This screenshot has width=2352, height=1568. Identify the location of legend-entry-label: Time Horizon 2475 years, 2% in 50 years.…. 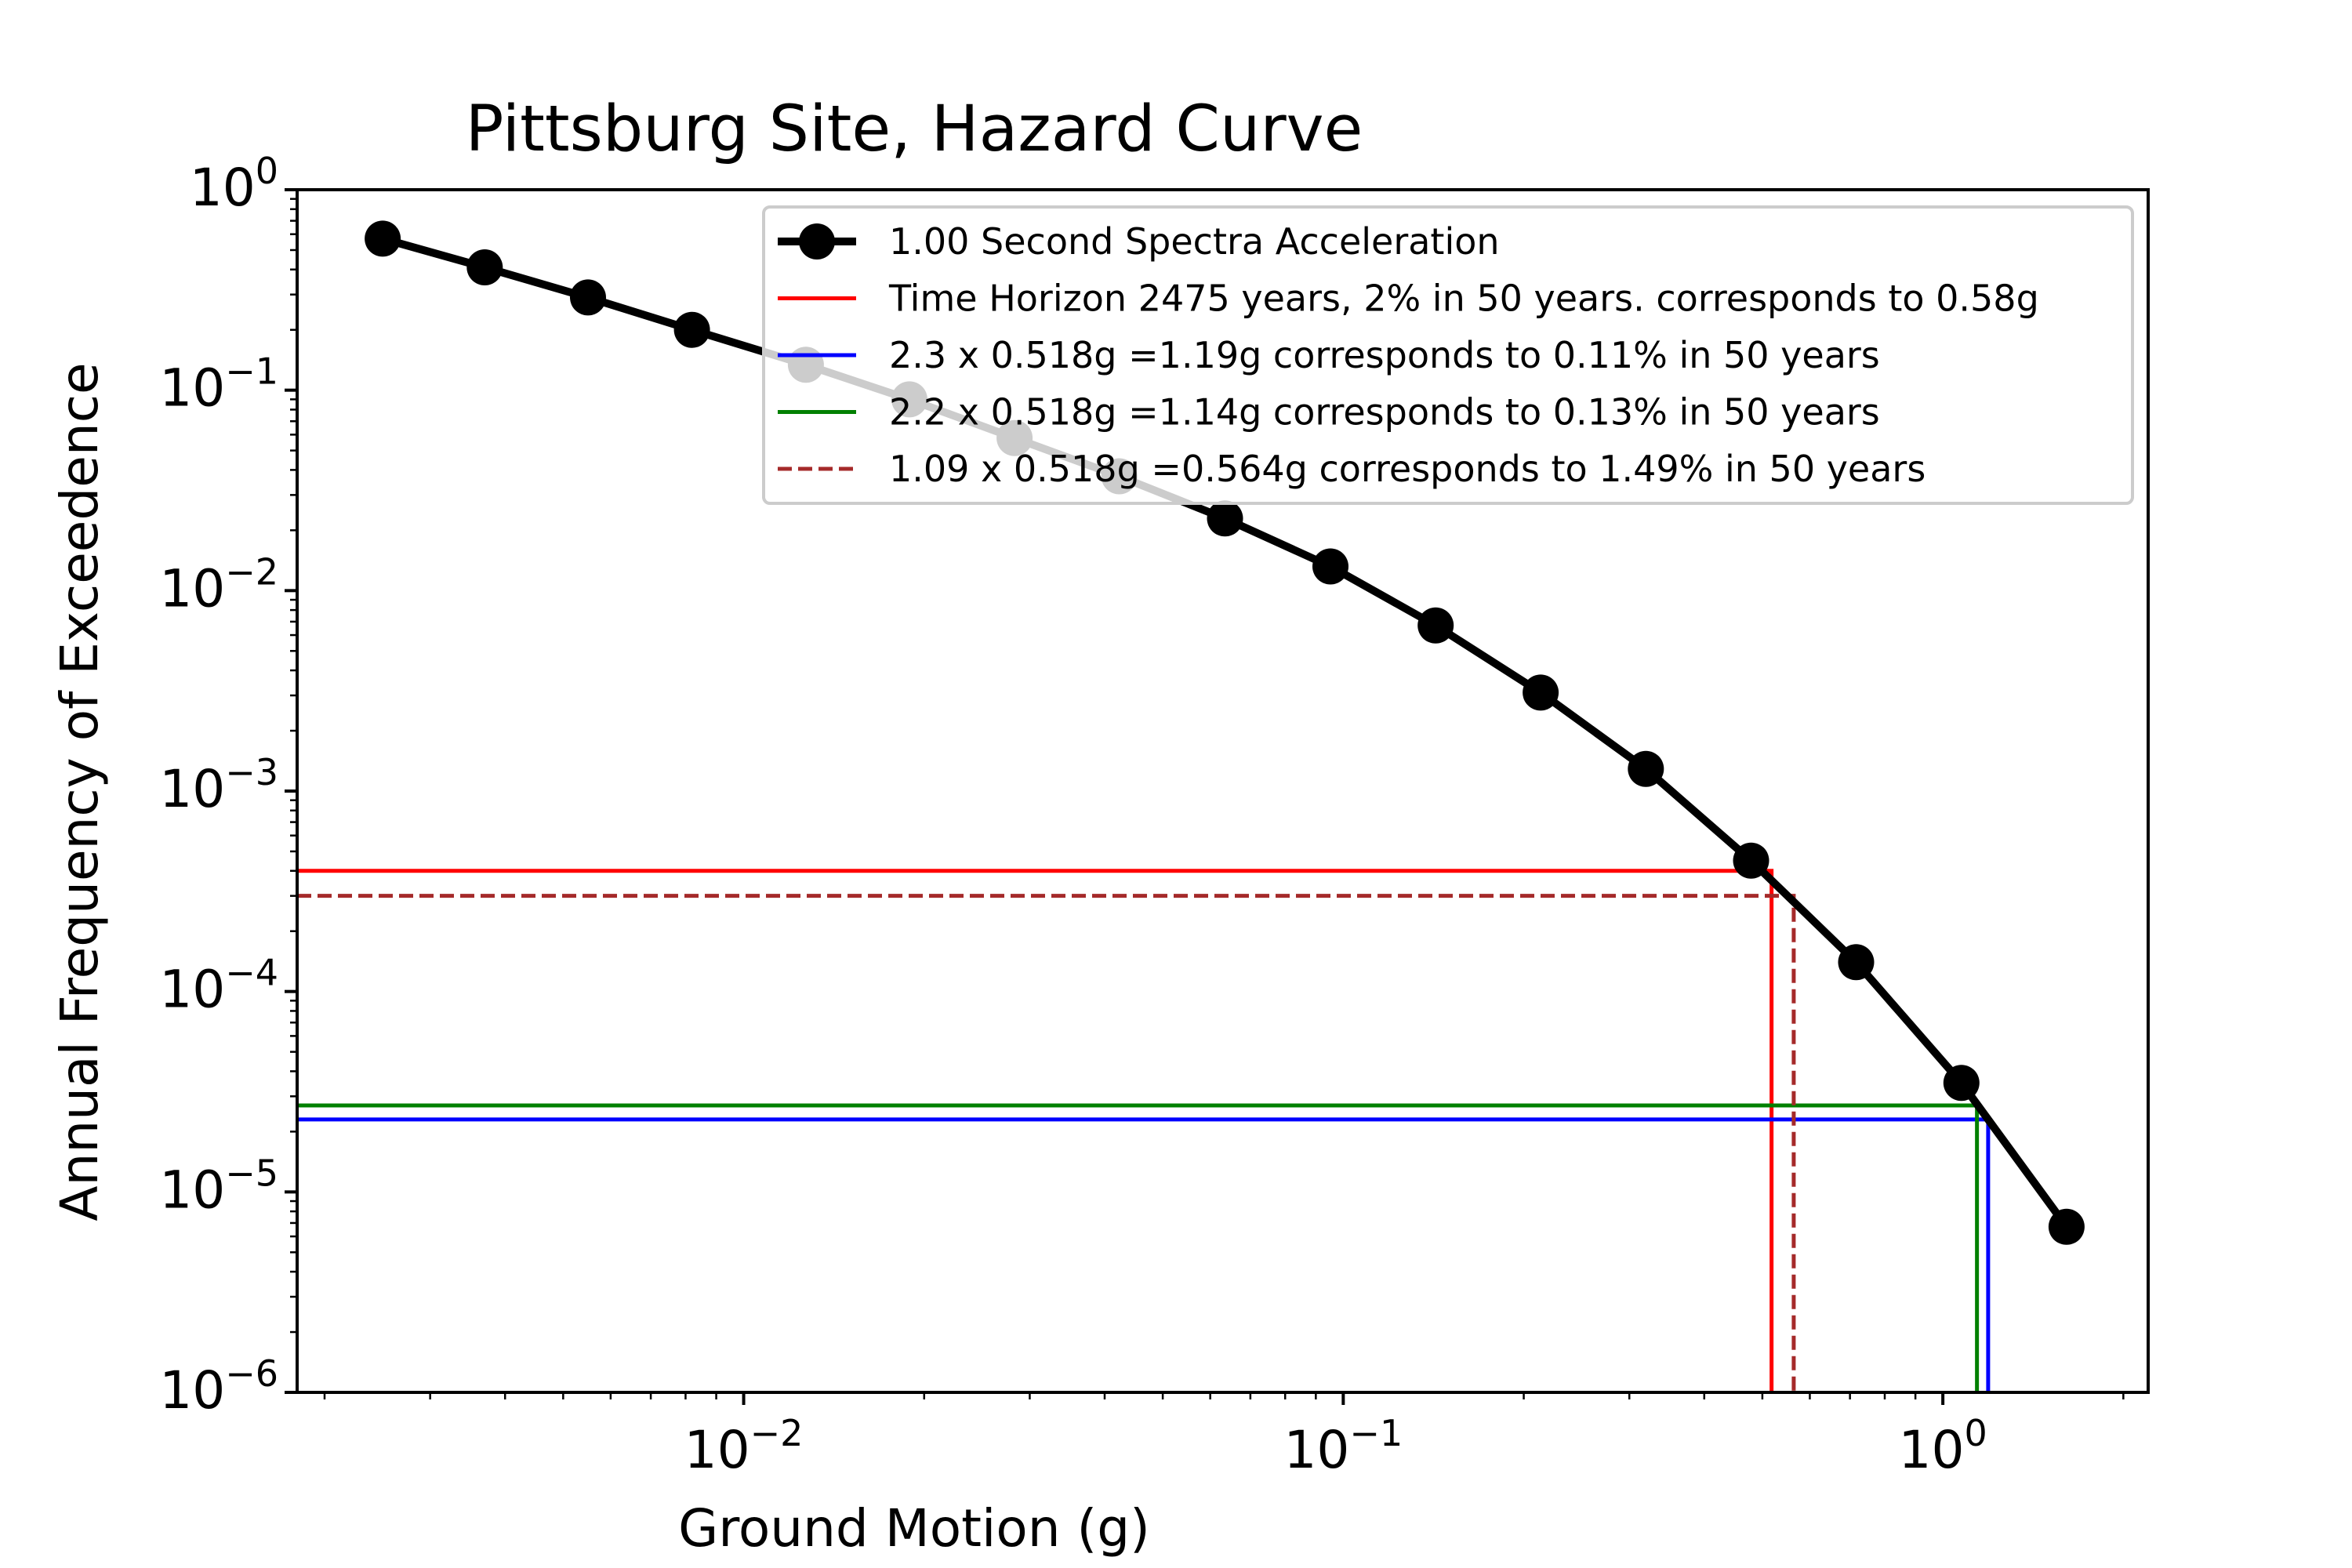
(1463, 299).